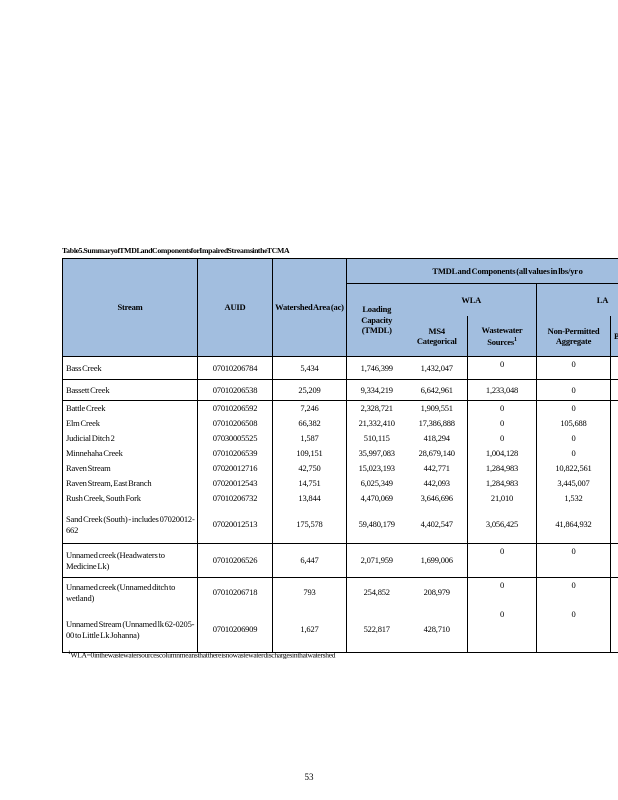 Image resolution: width=618 pixels, height=800 pixels. What do you see at coordinates (437, 498) in the screenshot?
I see `ms4-categorical-cell: 3,646,696` at bounding box center [437, 498].